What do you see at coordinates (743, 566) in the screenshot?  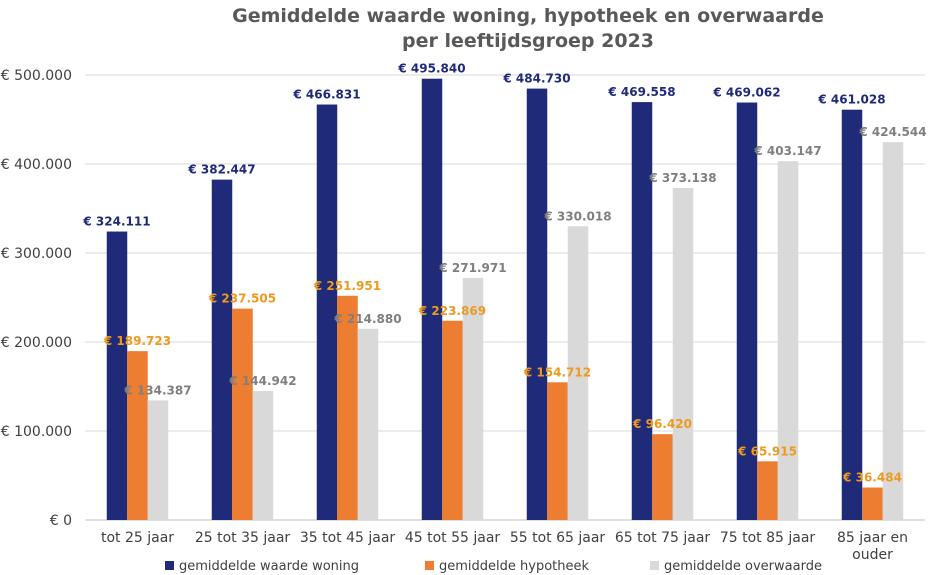 I see `legend-label: gemiddelde overwaarde` at bounding box center [743, 566].